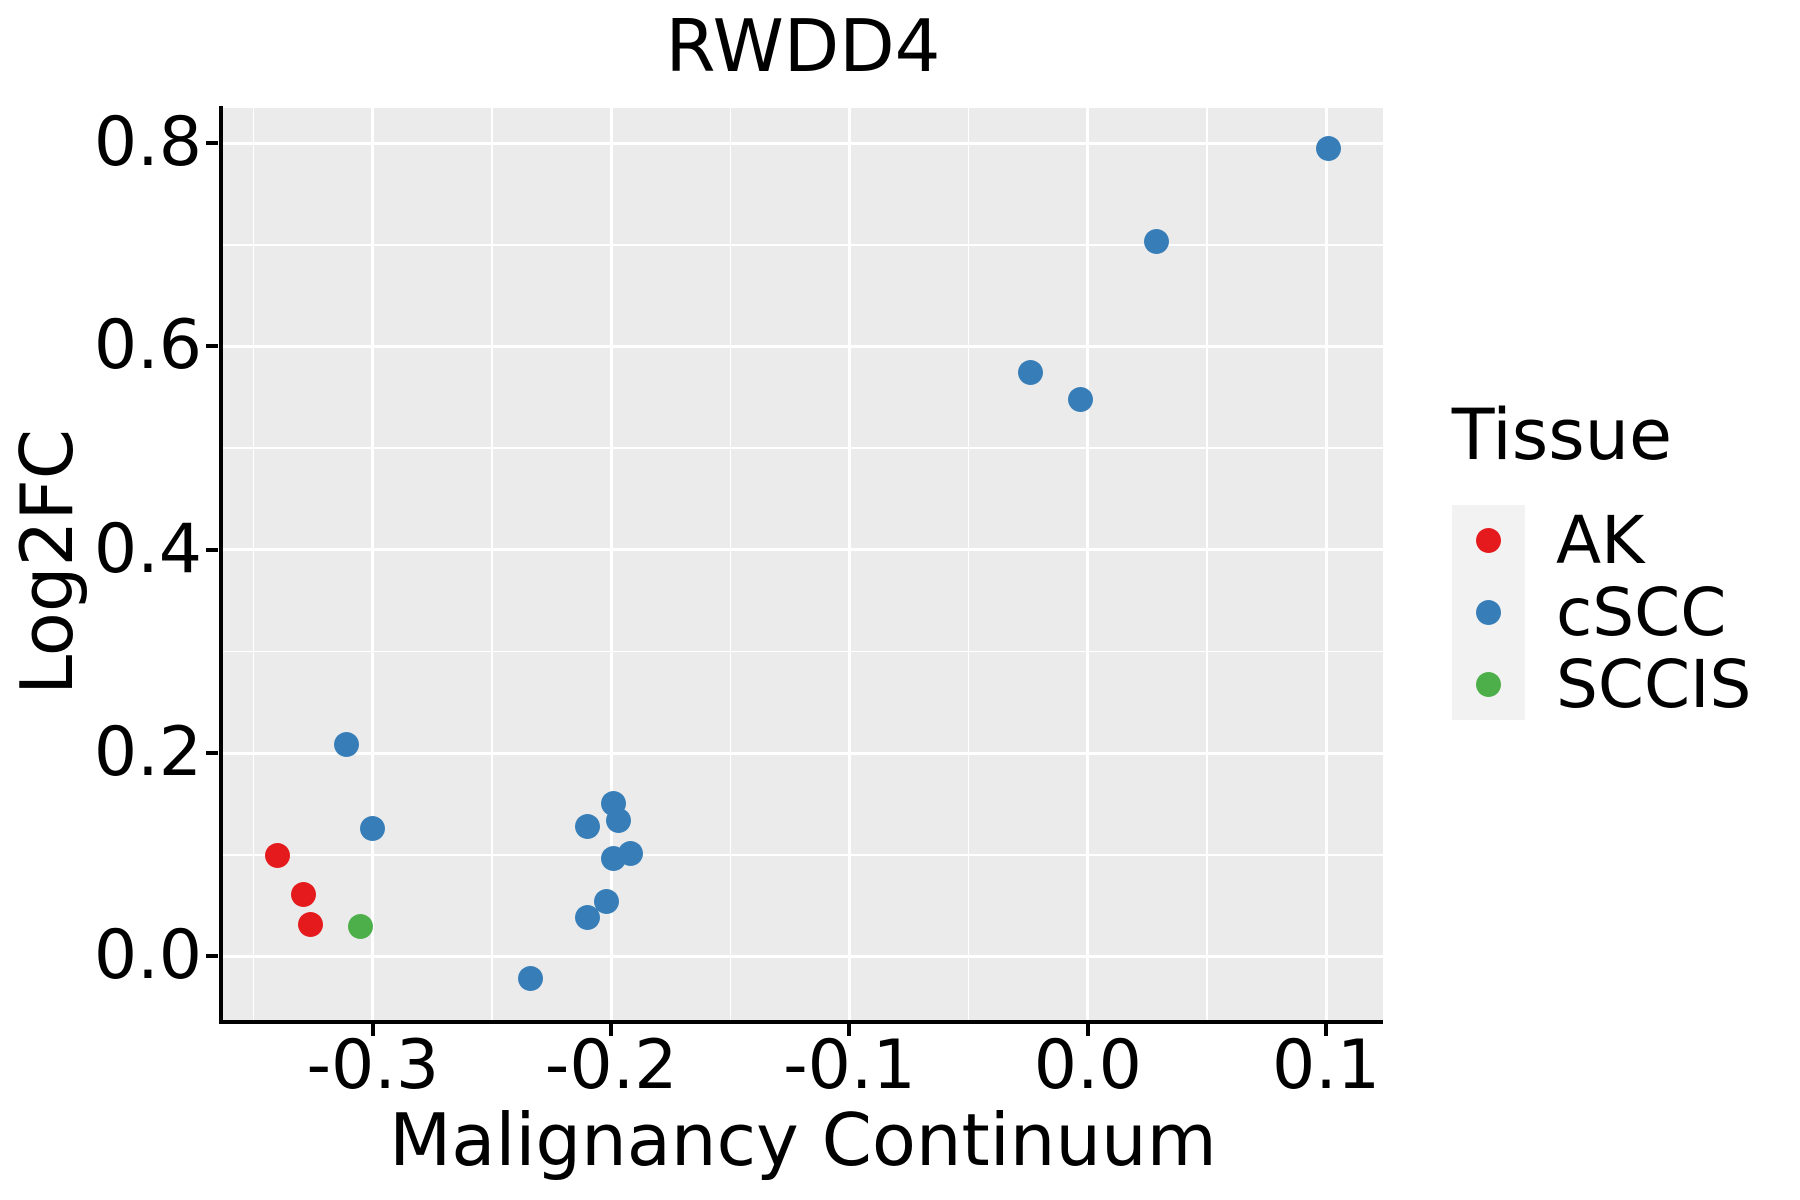  What do you see at coordinates (849, 1065) in the screenshot?
I see `x-tick-label: -0.1` at bounding box center [849, 1065].